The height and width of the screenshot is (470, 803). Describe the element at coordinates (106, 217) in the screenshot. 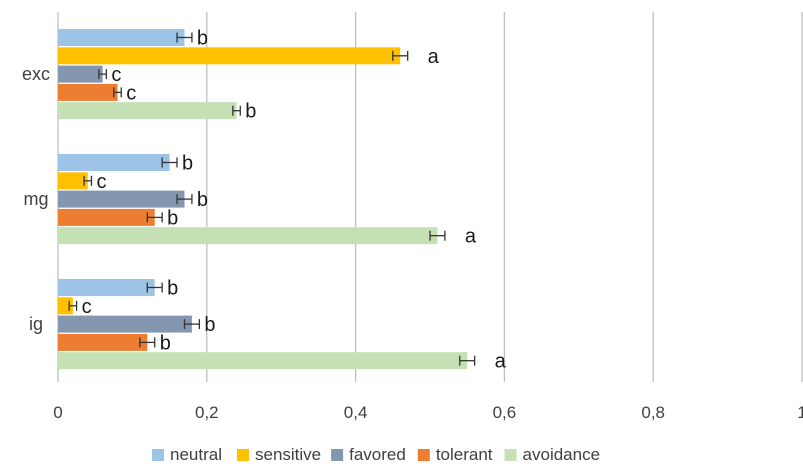

I see `bar-tolerant-mg` at that location.